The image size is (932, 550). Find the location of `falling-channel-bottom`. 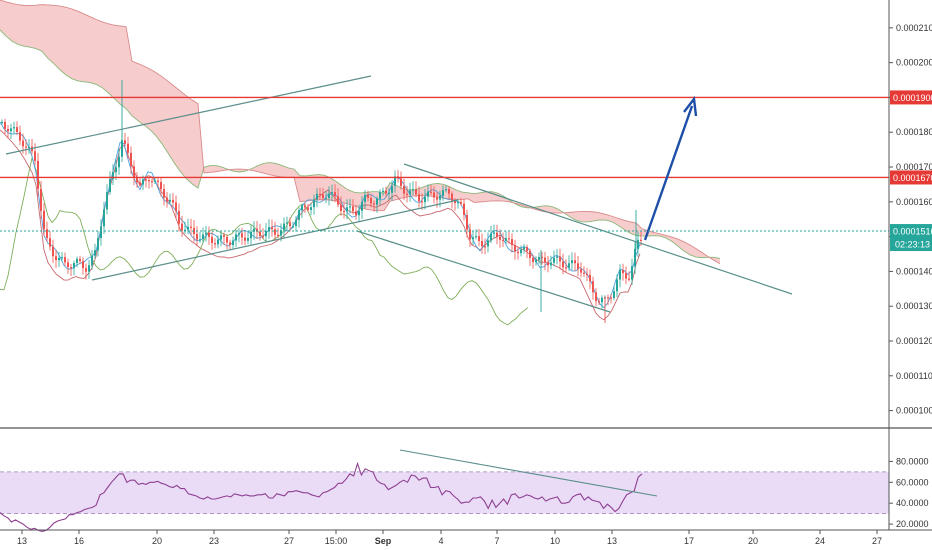

falling-channel-bottom is located at coordinates (483, 271).